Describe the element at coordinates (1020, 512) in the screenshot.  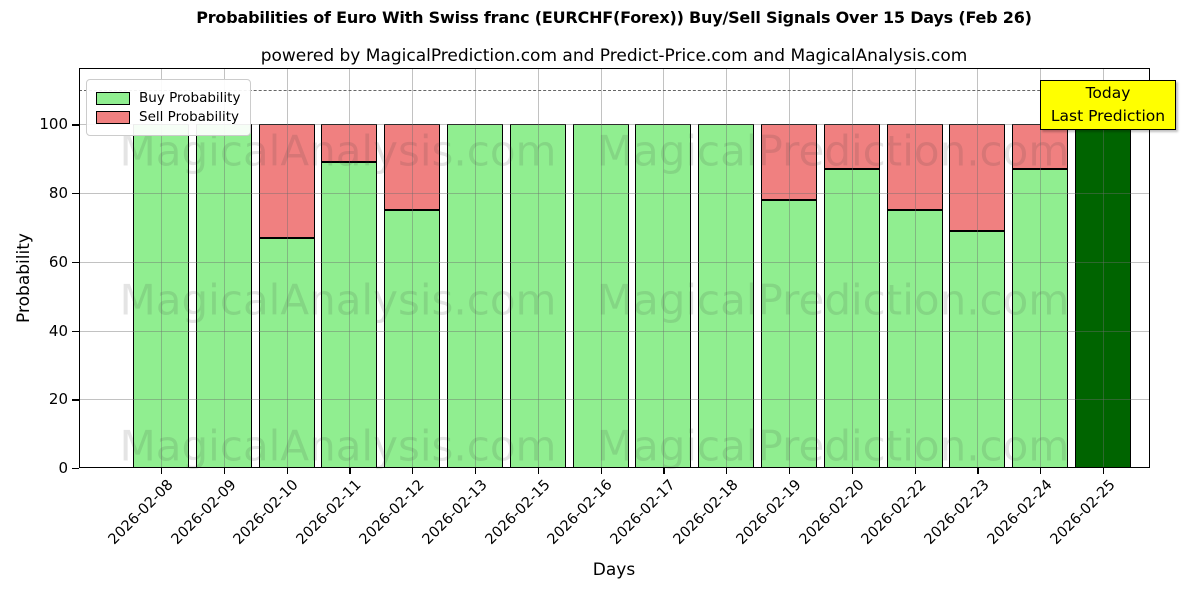
I see `x-tick-label: 2026-02-24` at that location.